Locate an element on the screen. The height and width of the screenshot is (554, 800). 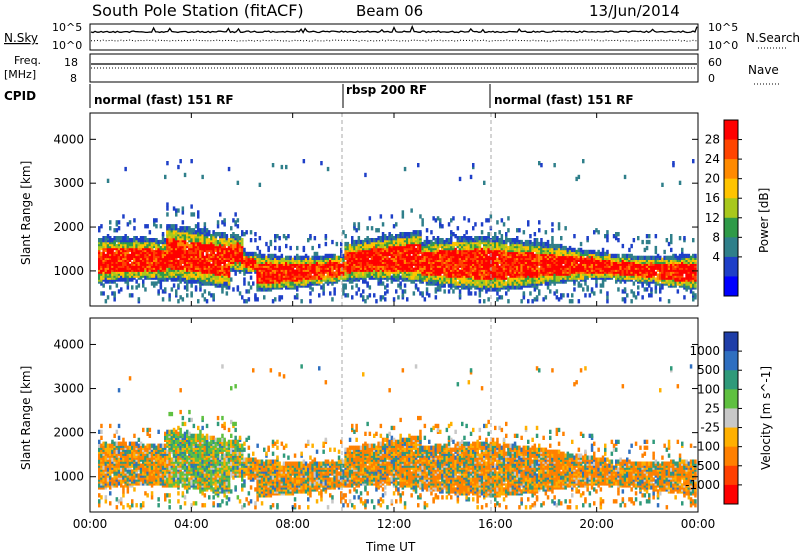
noise-panel-frame is located at coordinates (394, 37).